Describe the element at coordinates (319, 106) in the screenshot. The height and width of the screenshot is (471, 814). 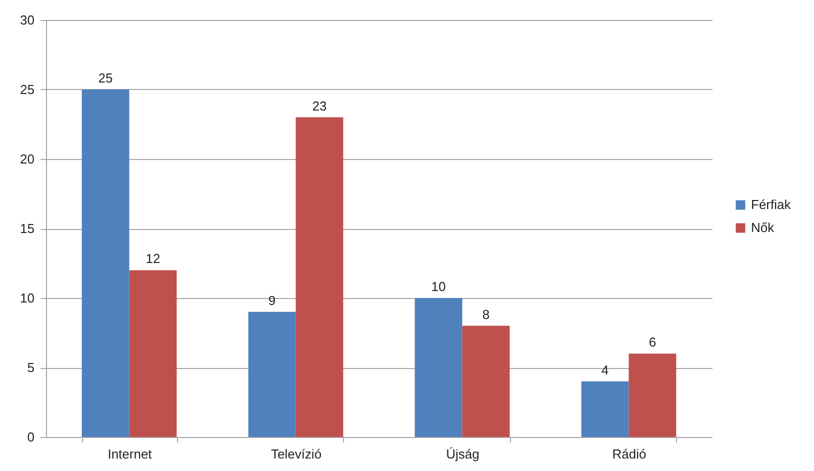
I see `data-label: 23` at that location.